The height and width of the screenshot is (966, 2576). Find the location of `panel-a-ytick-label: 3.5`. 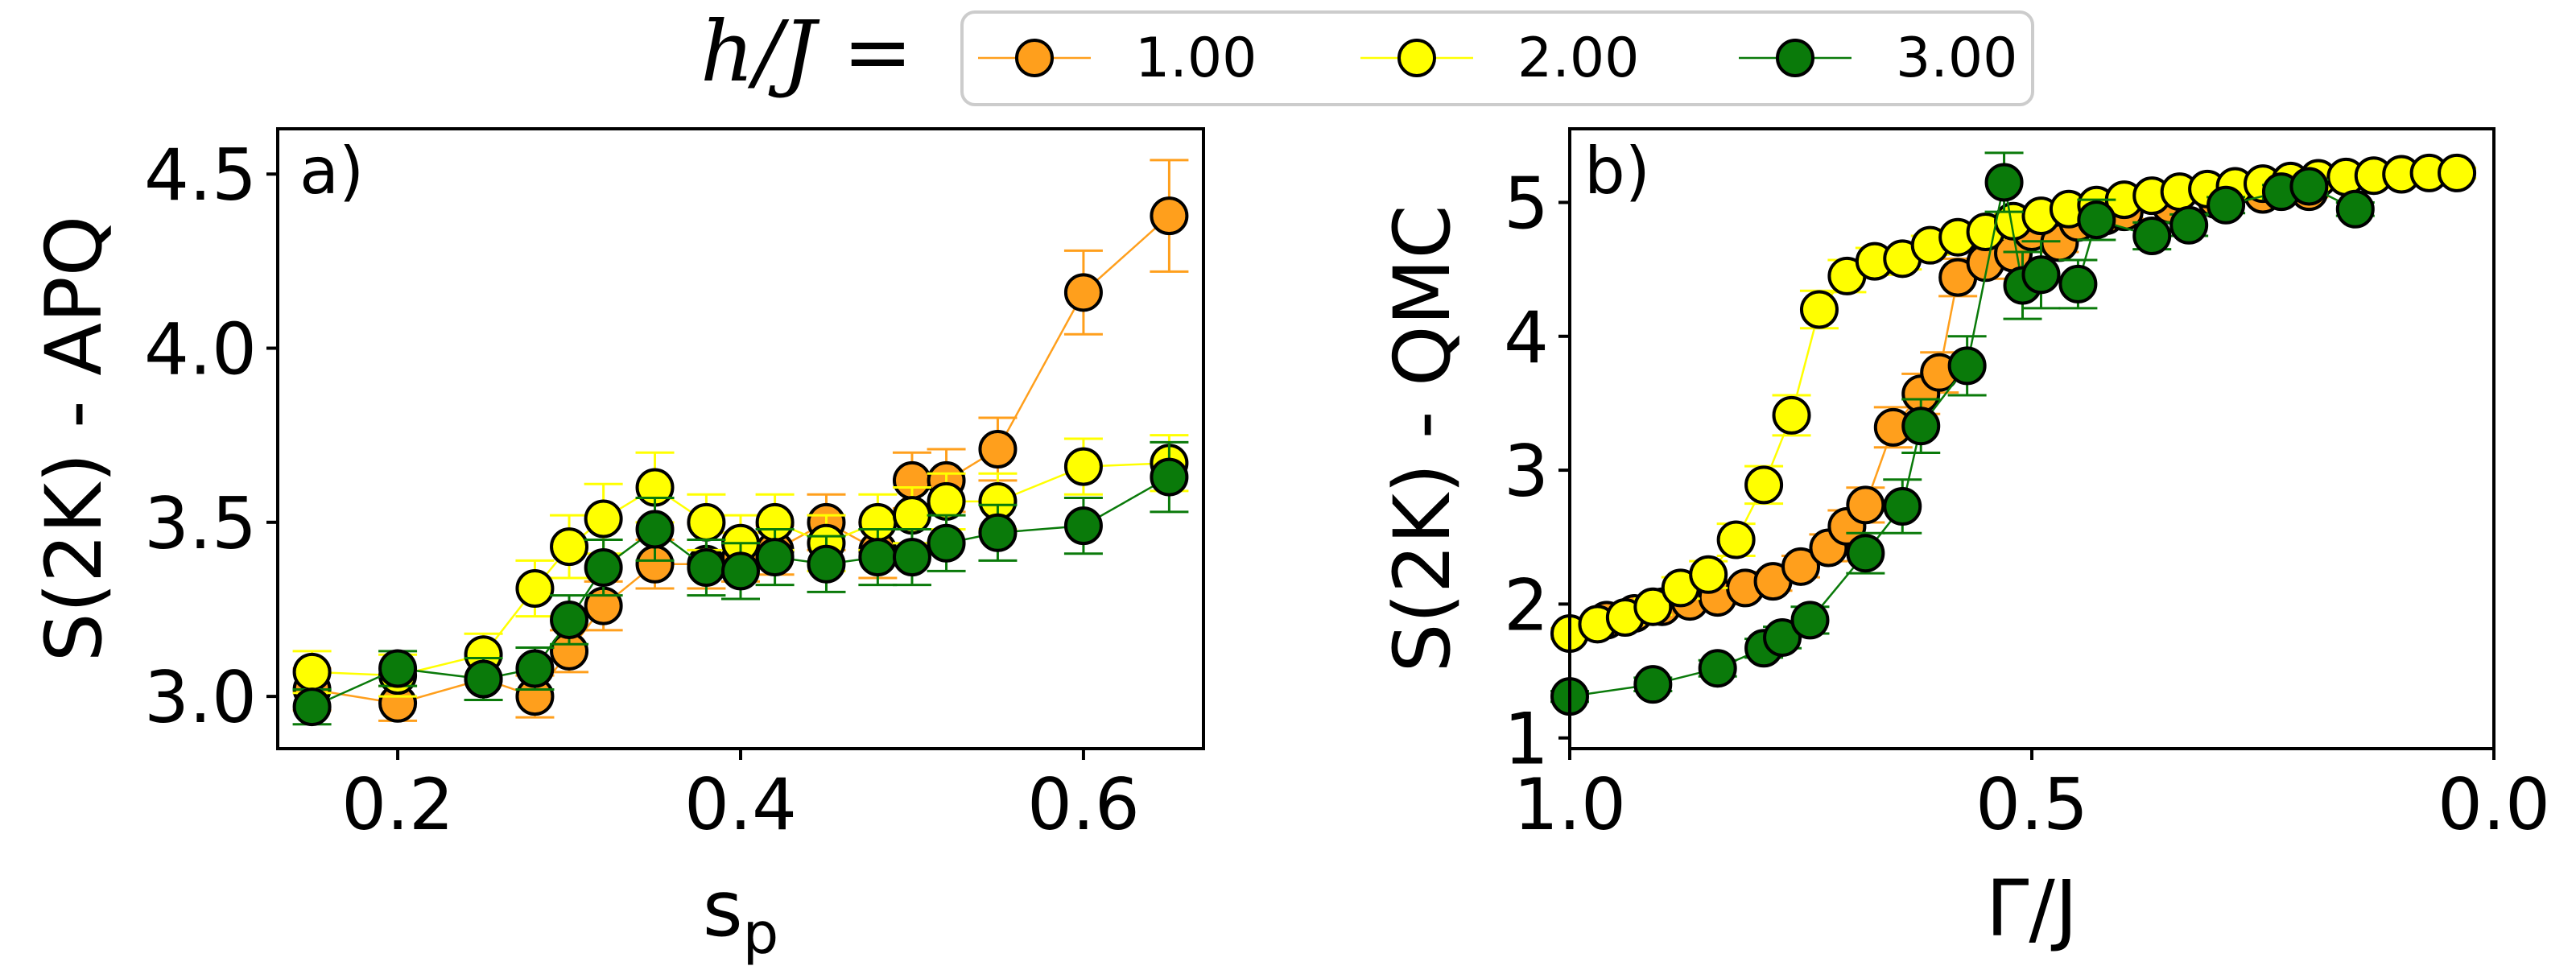

panel-a-ytick-label: 3.5 is located at coordinates (200, 523).